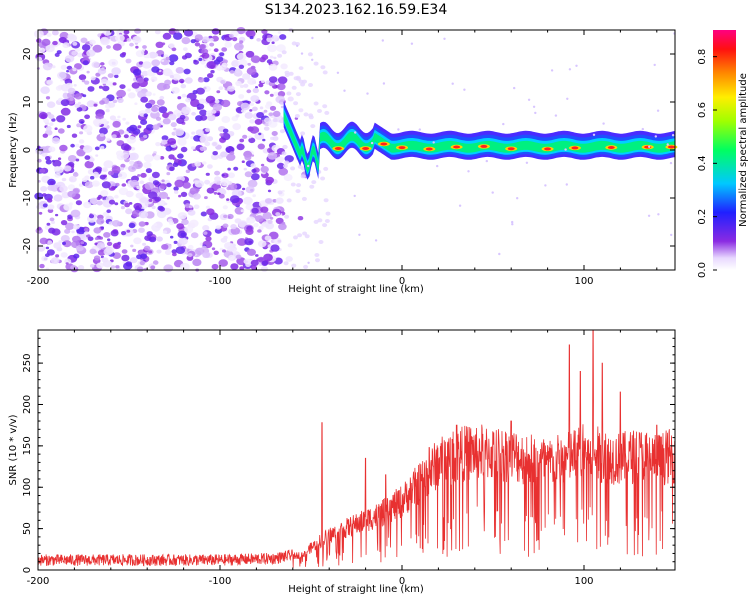 The height and width of the screenshot is (600, 750). Describe the element at coordinates (479, 141) in the screenshot. I see `signal-band` at that location.